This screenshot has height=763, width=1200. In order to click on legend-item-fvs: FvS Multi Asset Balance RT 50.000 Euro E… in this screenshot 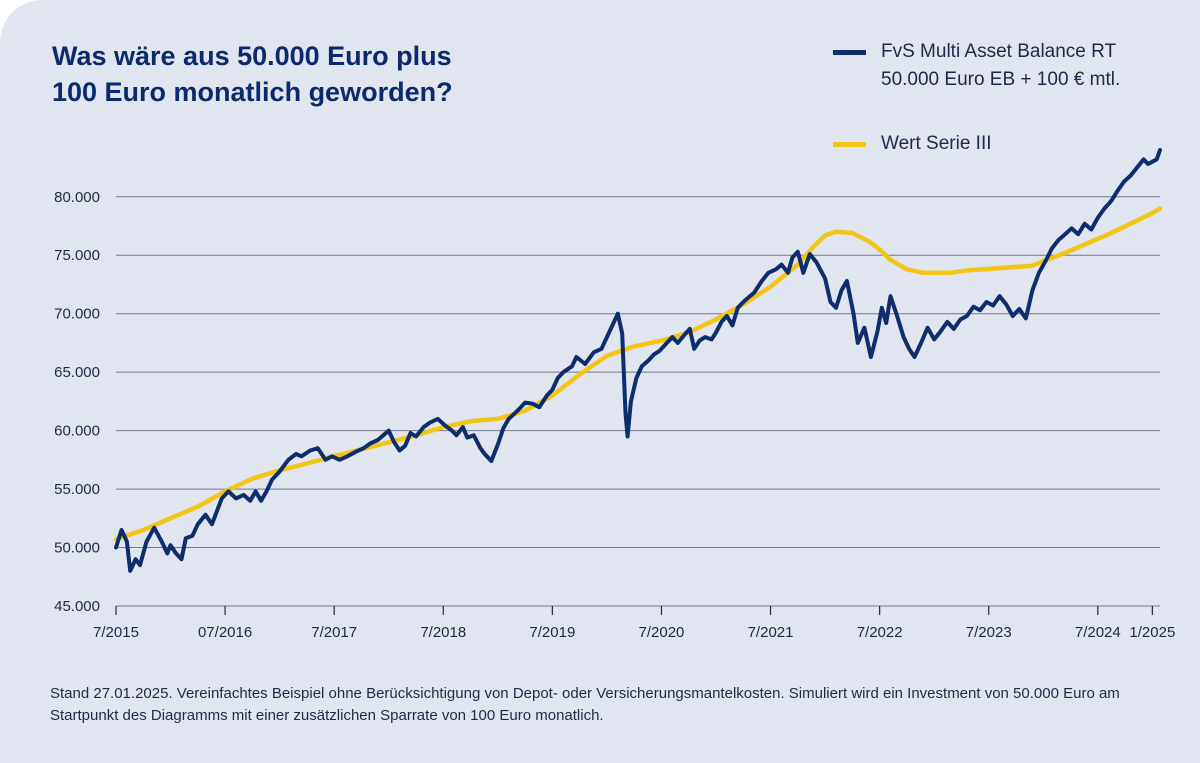, I will do `click(1013, 66)`.